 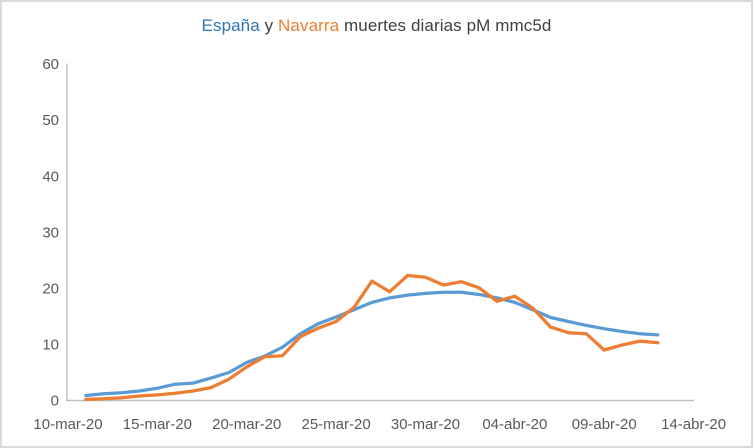 I want to click on y-axis-tick-label: 60, so click(x=50, y=64).